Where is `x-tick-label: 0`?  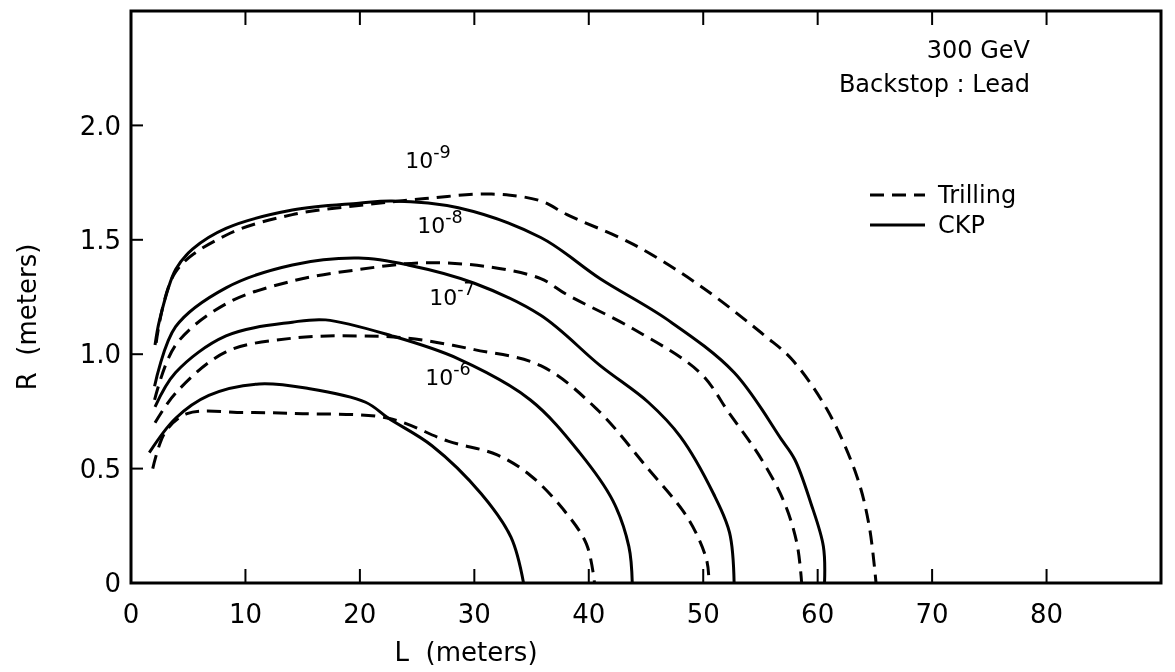
x-tick-label: 0 is located at coordinates (131, 614).